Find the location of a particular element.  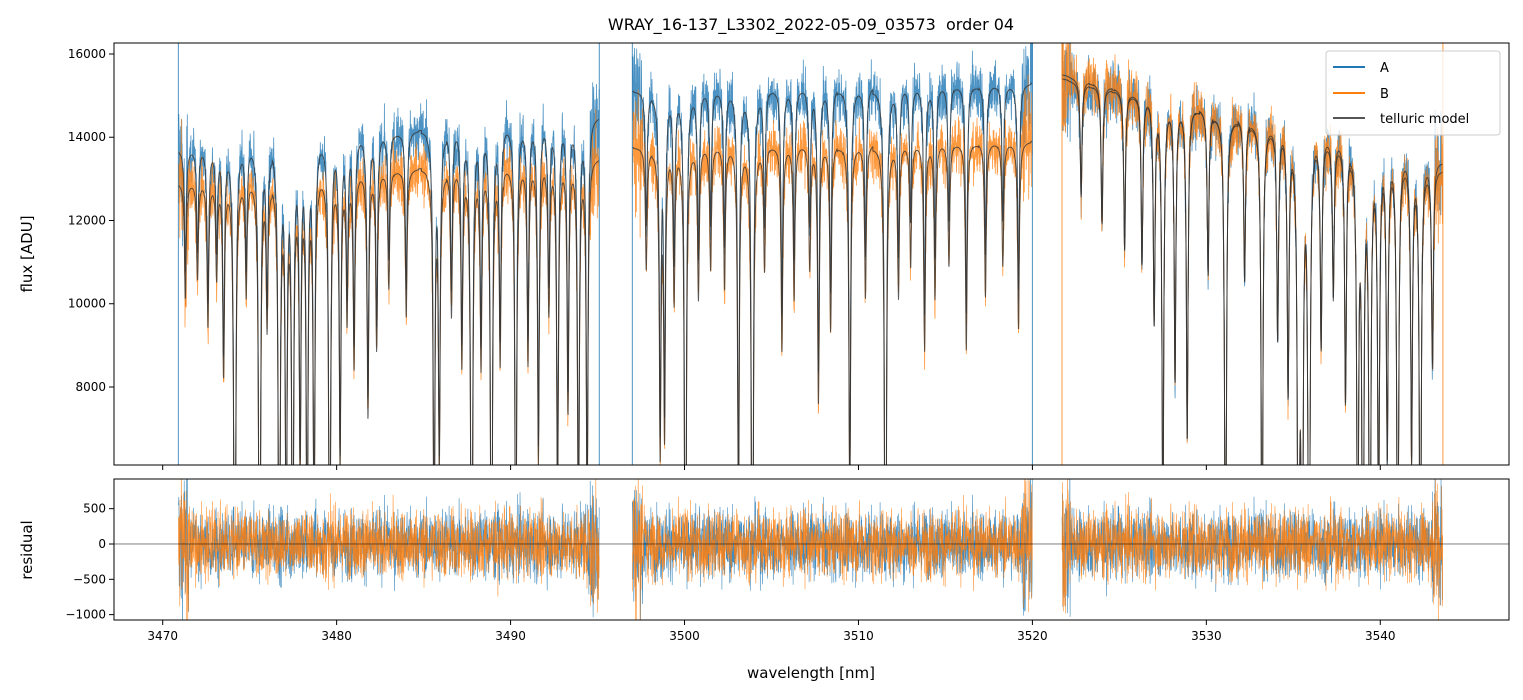

spectrum-y-tick-label: 14000 is located at coordinates (87, 137).